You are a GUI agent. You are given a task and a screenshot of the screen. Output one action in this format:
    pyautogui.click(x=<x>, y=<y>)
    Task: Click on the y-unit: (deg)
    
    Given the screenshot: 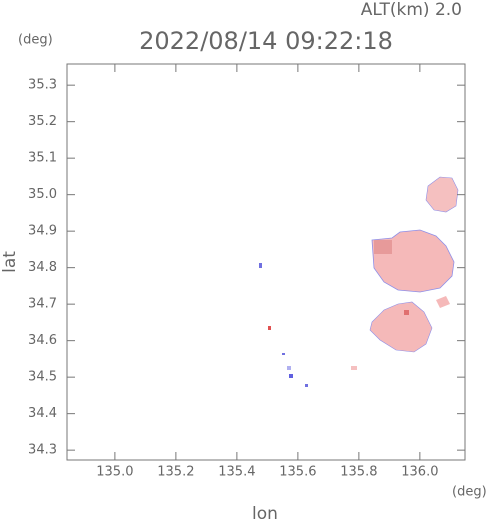 What is the action you would take?
    pyautogui.click(x=35, y=40)
    